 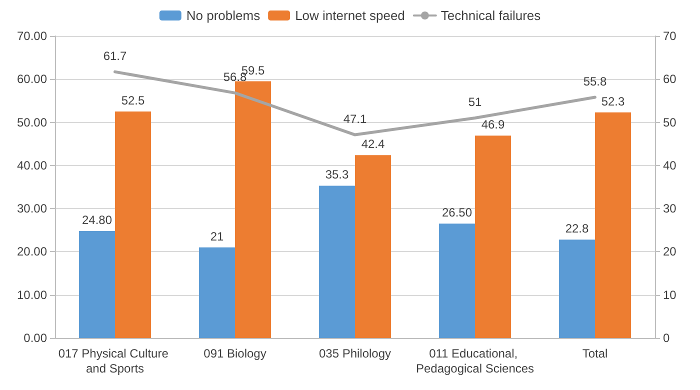 I want to click on data-label: 46.9, so click(x=493, y=125).